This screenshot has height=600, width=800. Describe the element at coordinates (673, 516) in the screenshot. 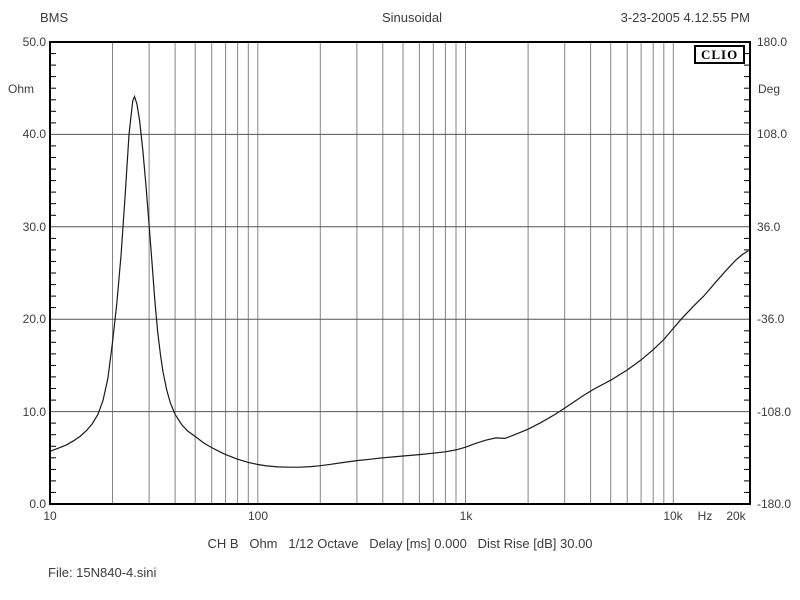

I see `x-axis-tick-label: 10k` at that location.